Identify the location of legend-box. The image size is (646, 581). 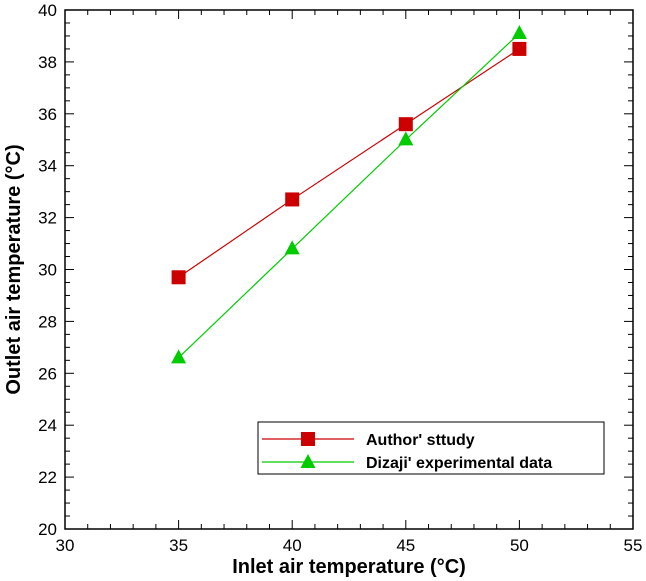
(431, 448).